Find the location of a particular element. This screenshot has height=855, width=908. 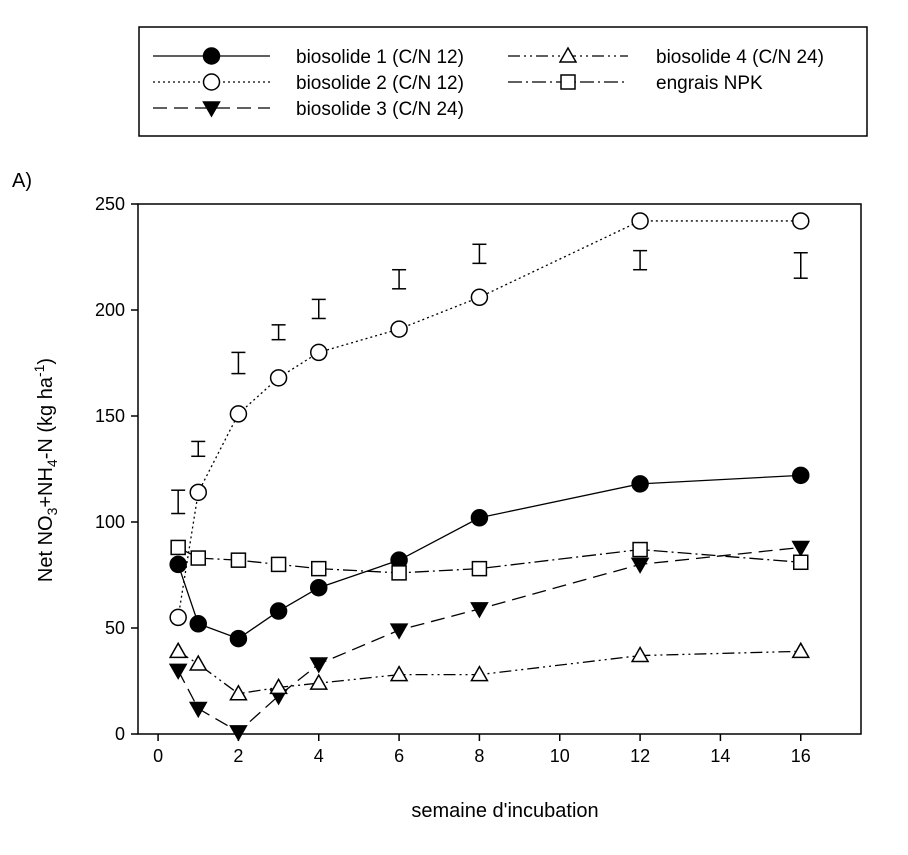

legend-label: biosolide 3 (C/N 24) is located at coordinates (380, 109).